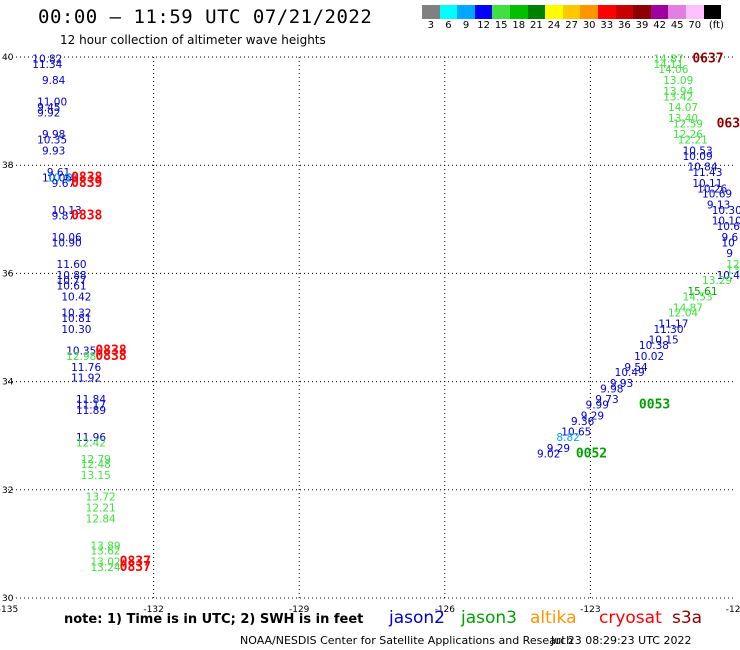  Describe the element at coordinates (8, 599) in the screenshot. I see `y-tick-label: 30` at that location.